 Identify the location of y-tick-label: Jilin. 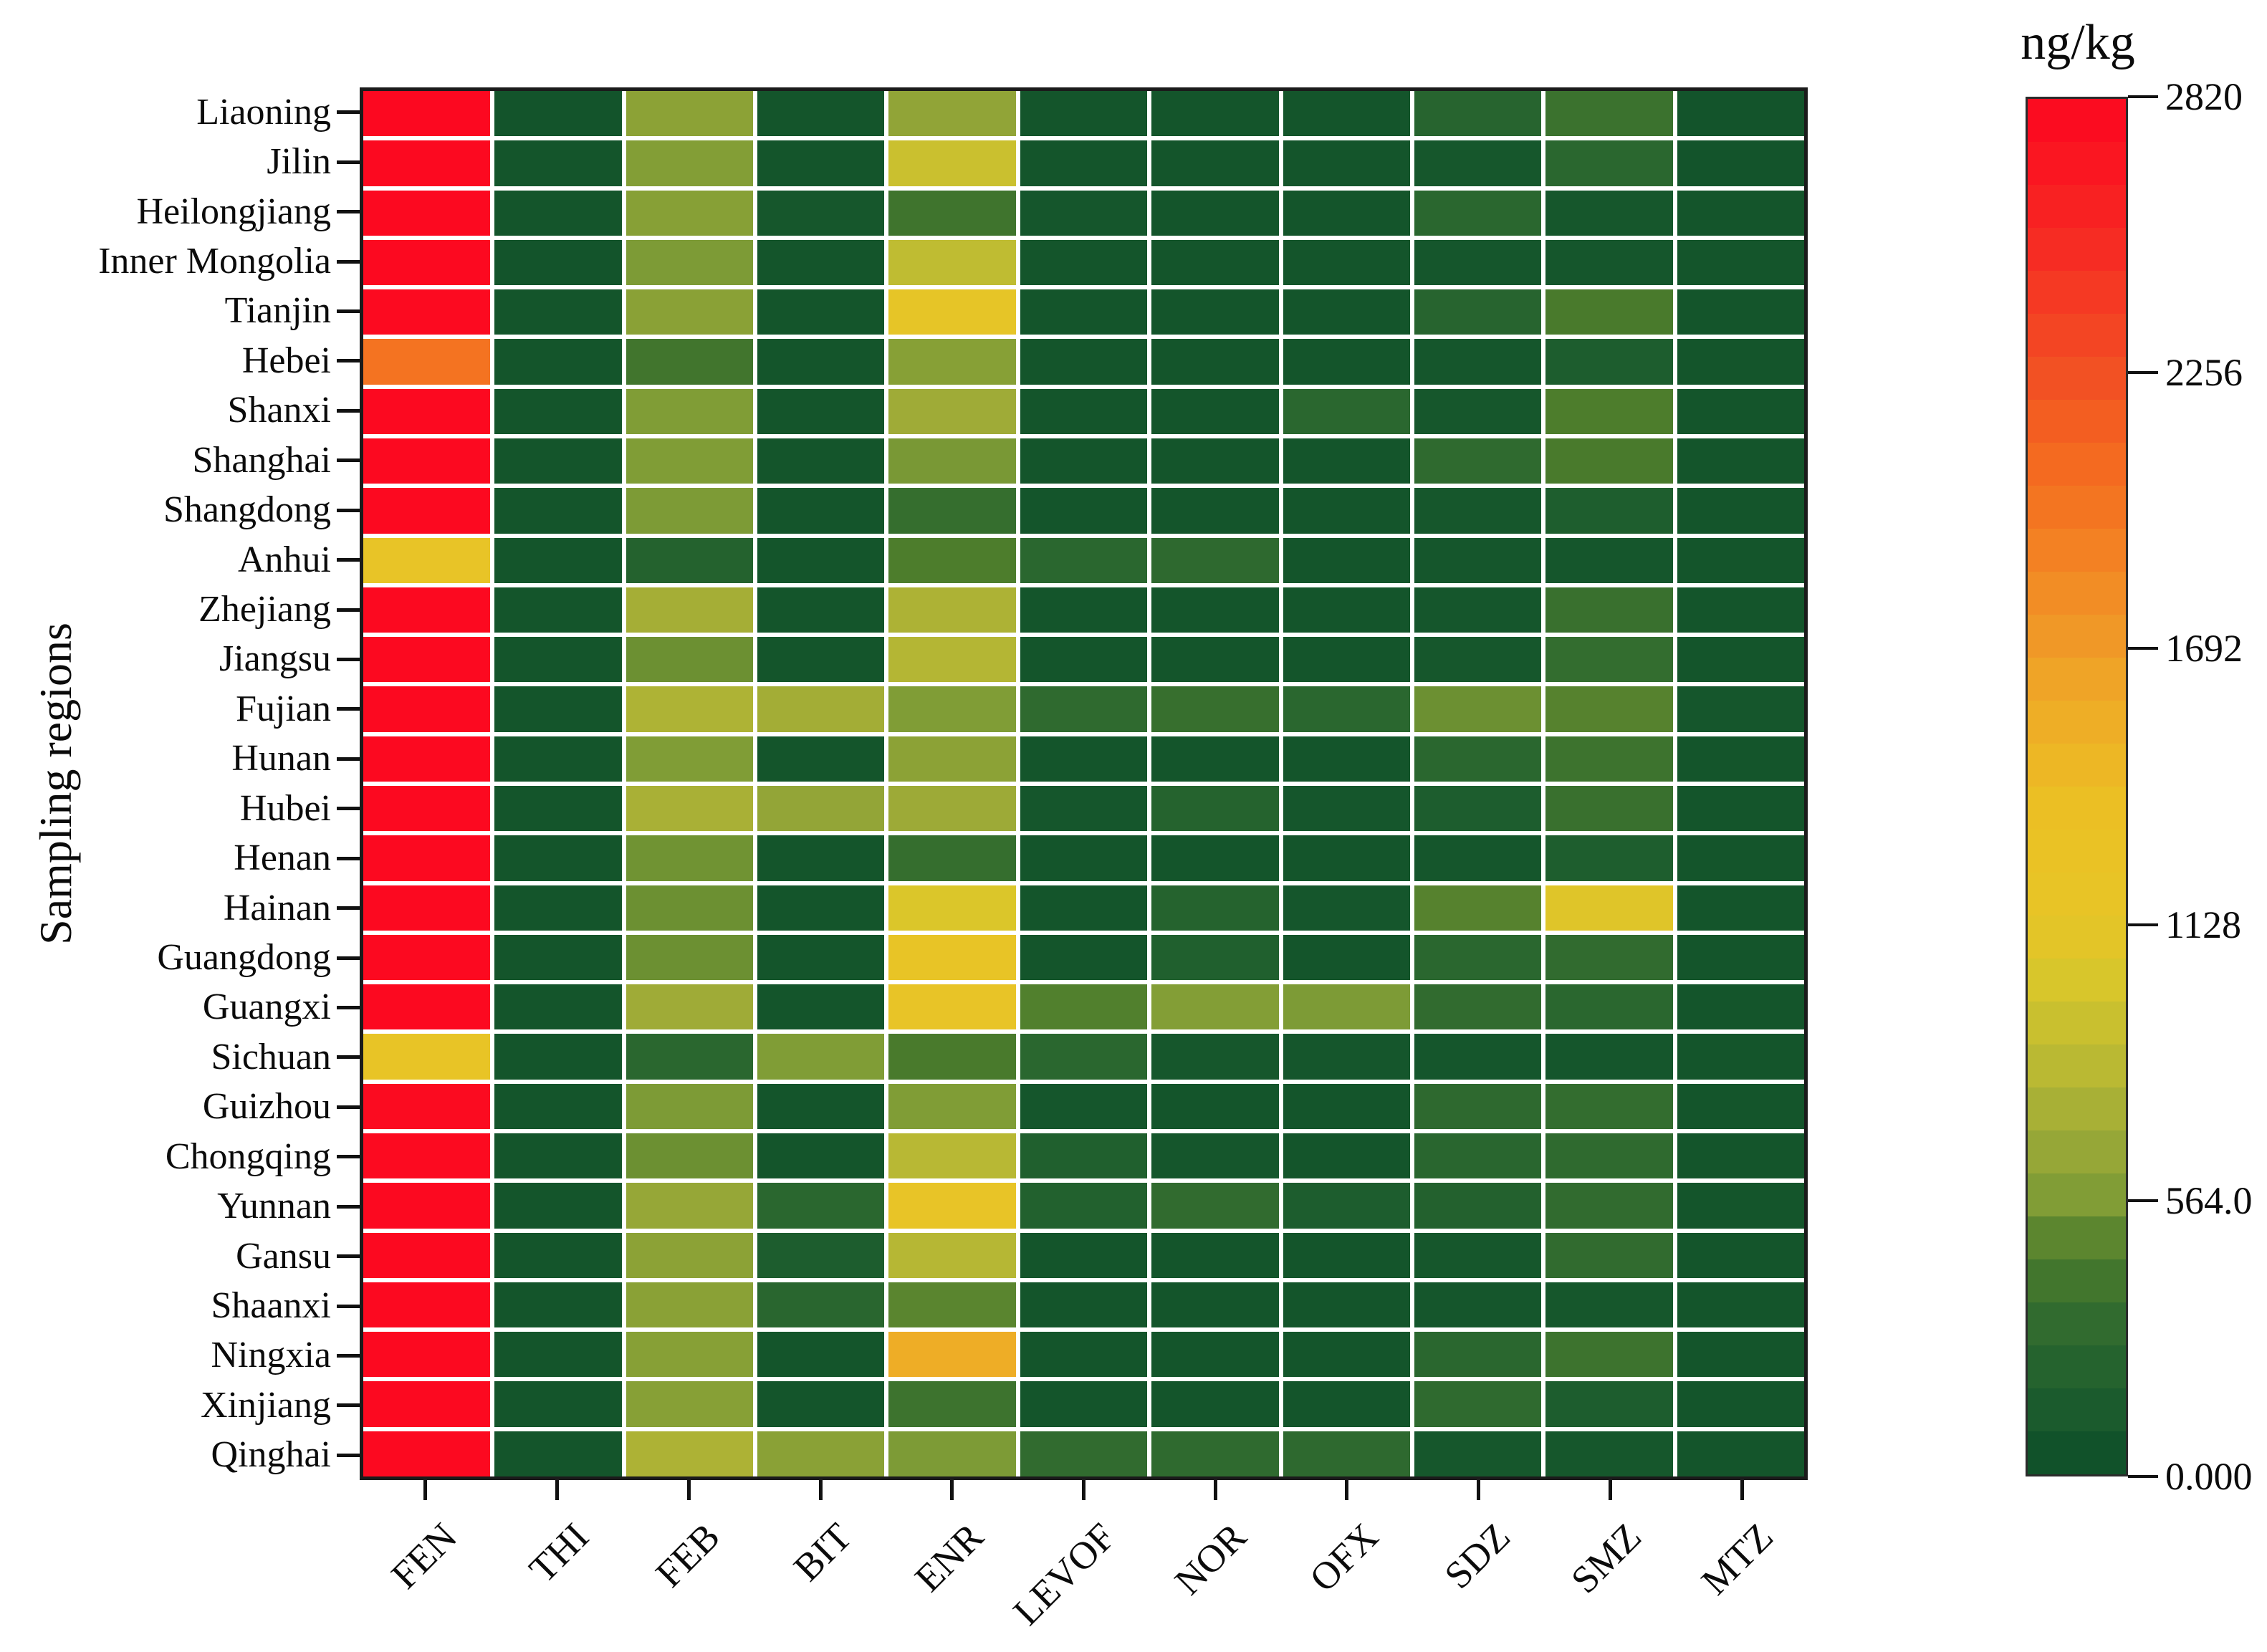
(299, 162).